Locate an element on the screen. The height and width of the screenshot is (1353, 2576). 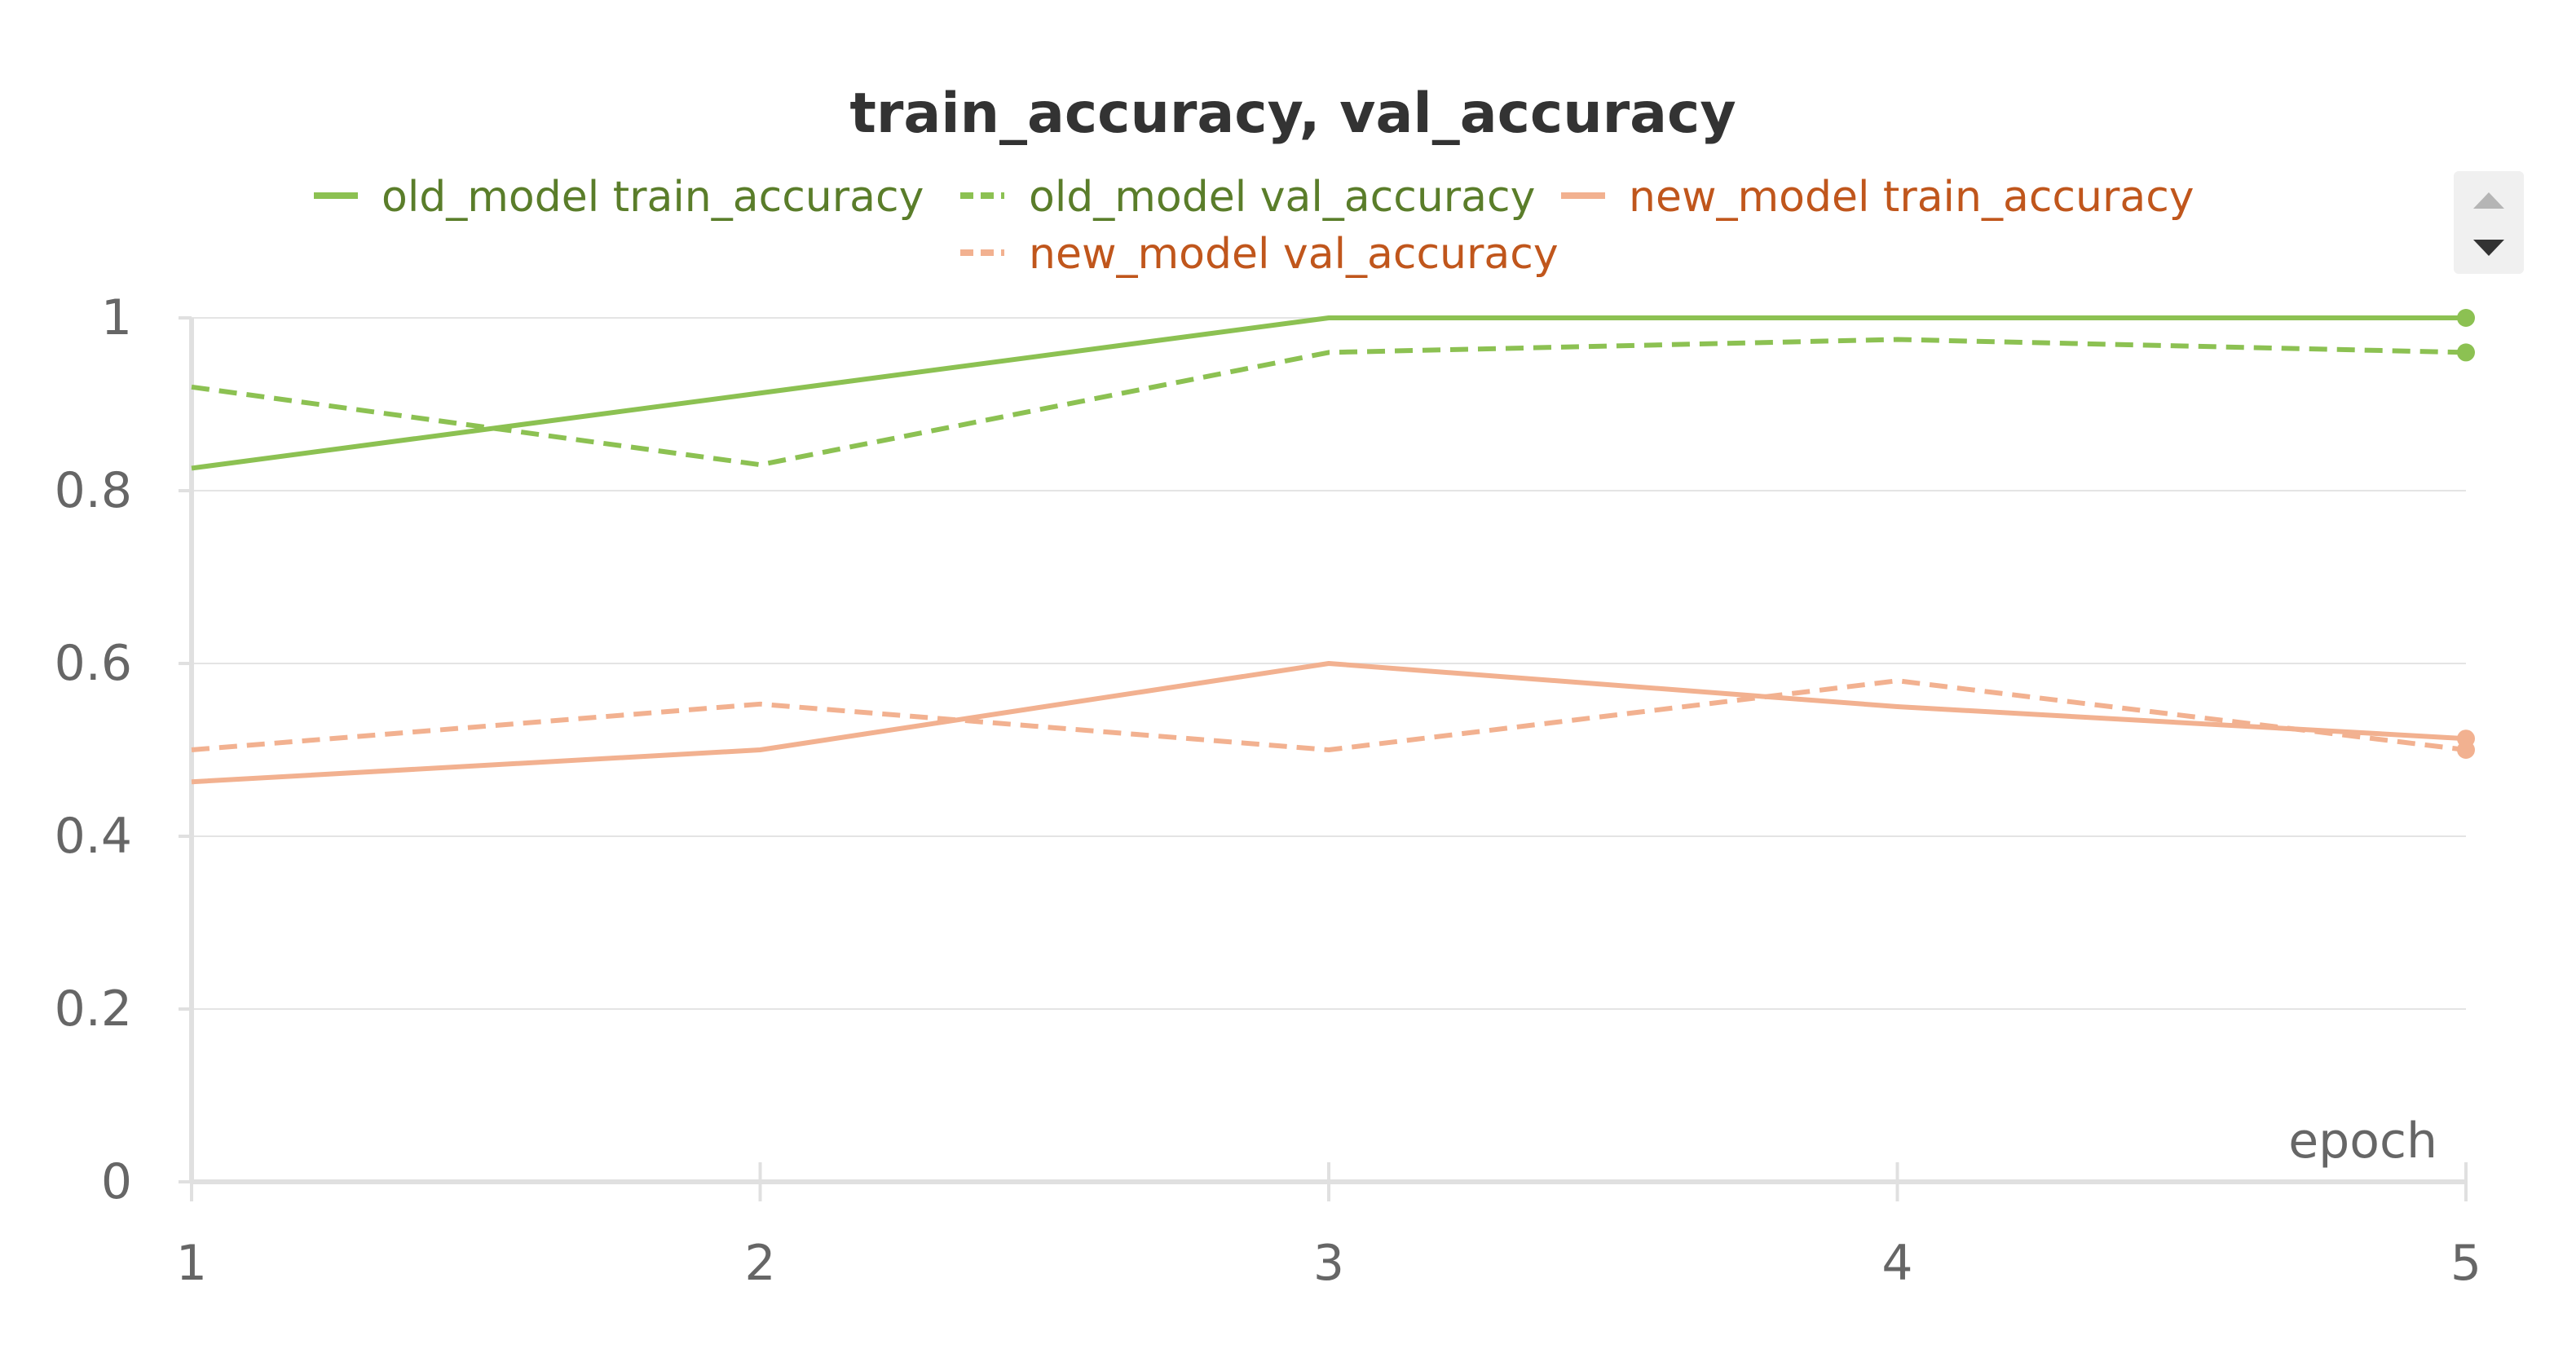
x-tick-label: 2 is located at coordinates (759, 1263).